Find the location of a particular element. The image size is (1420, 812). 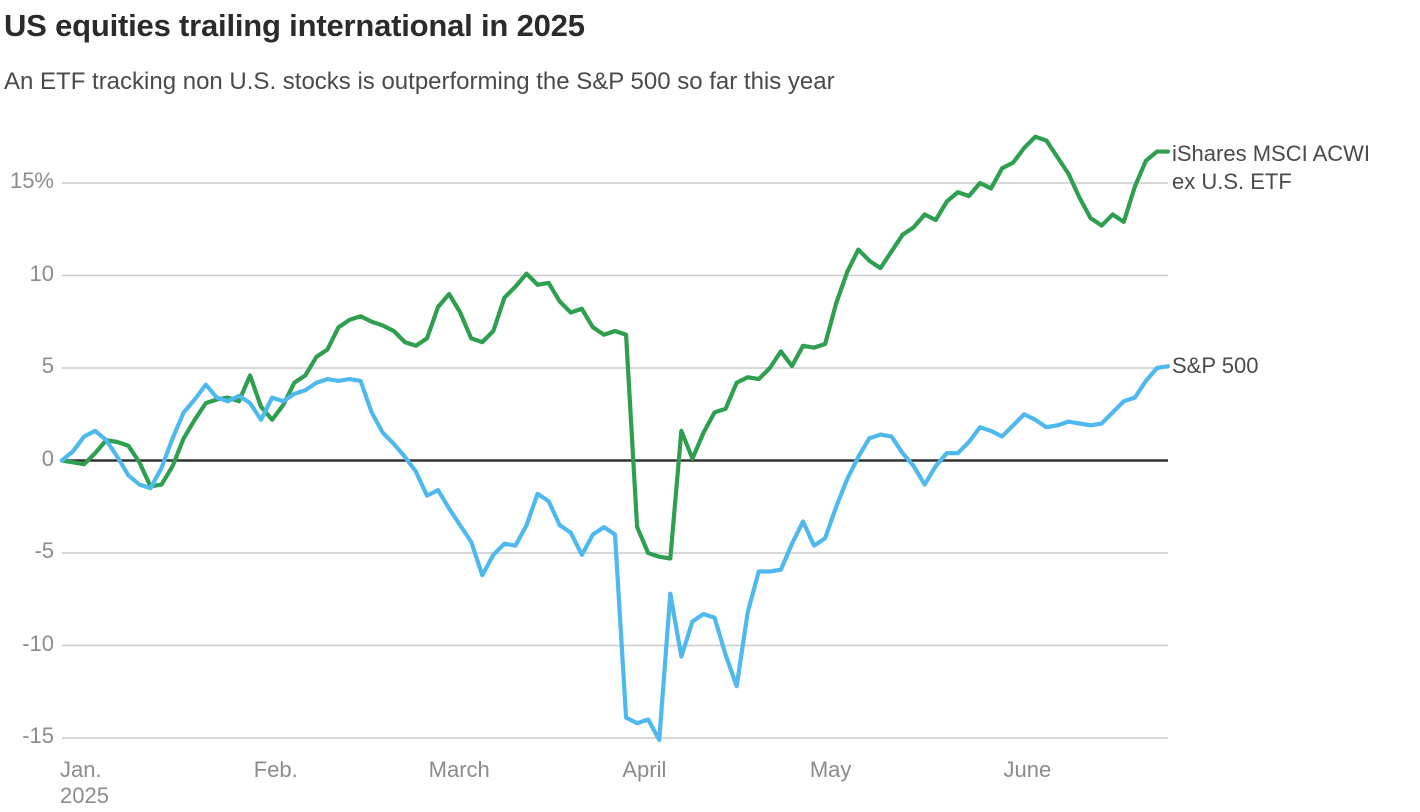

series-label-spx: S&P 500 is located at coordinates (1215, 365).